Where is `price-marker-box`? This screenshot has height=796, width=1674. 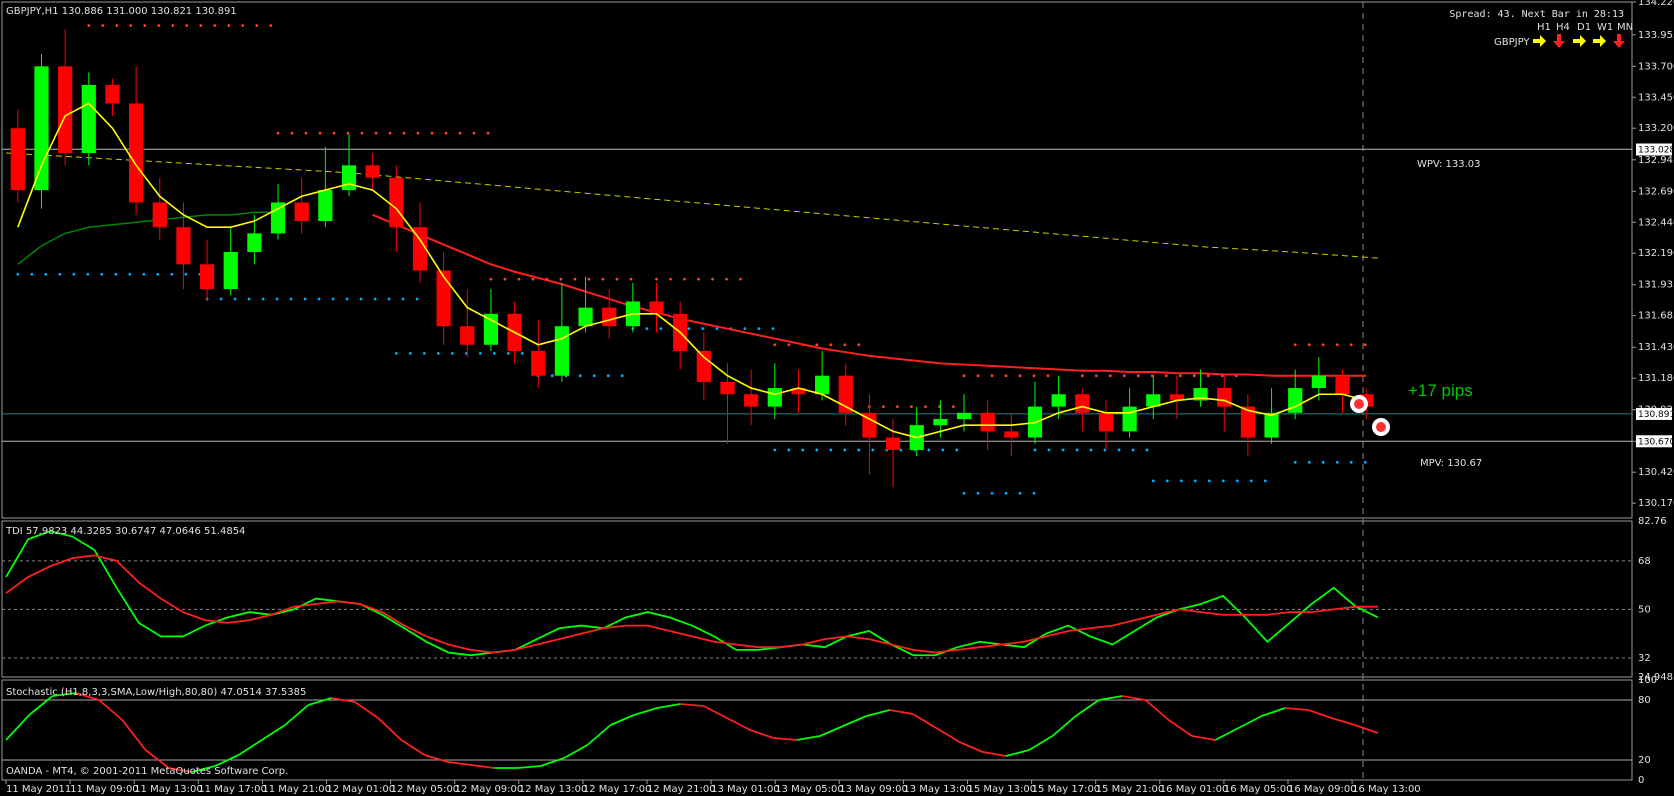 price-marker-box is located at coordinates (1654, 441).